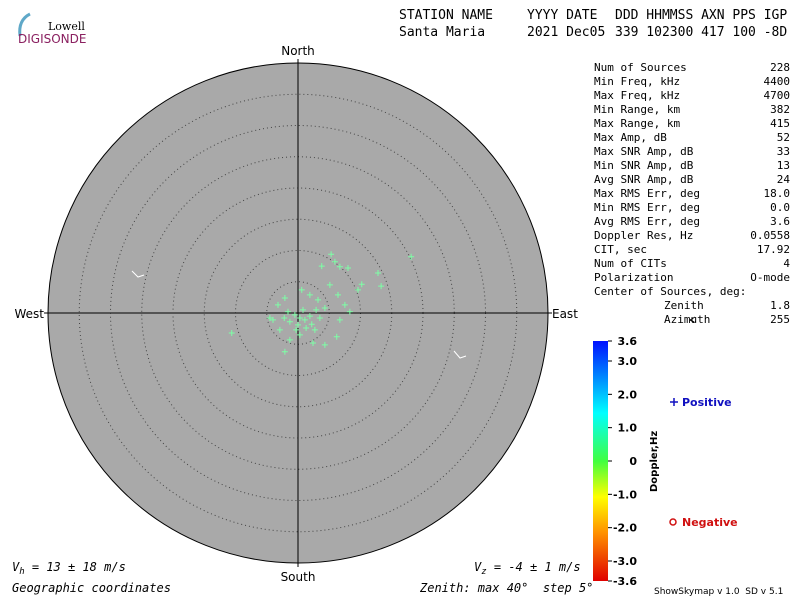 Image resolution: width=800 pixels, height=600 pixels. What do you see at coordinates (630, 263) in the screenshot?
I see `stat-label: Num of CITs` at bounding box center [630, 263].